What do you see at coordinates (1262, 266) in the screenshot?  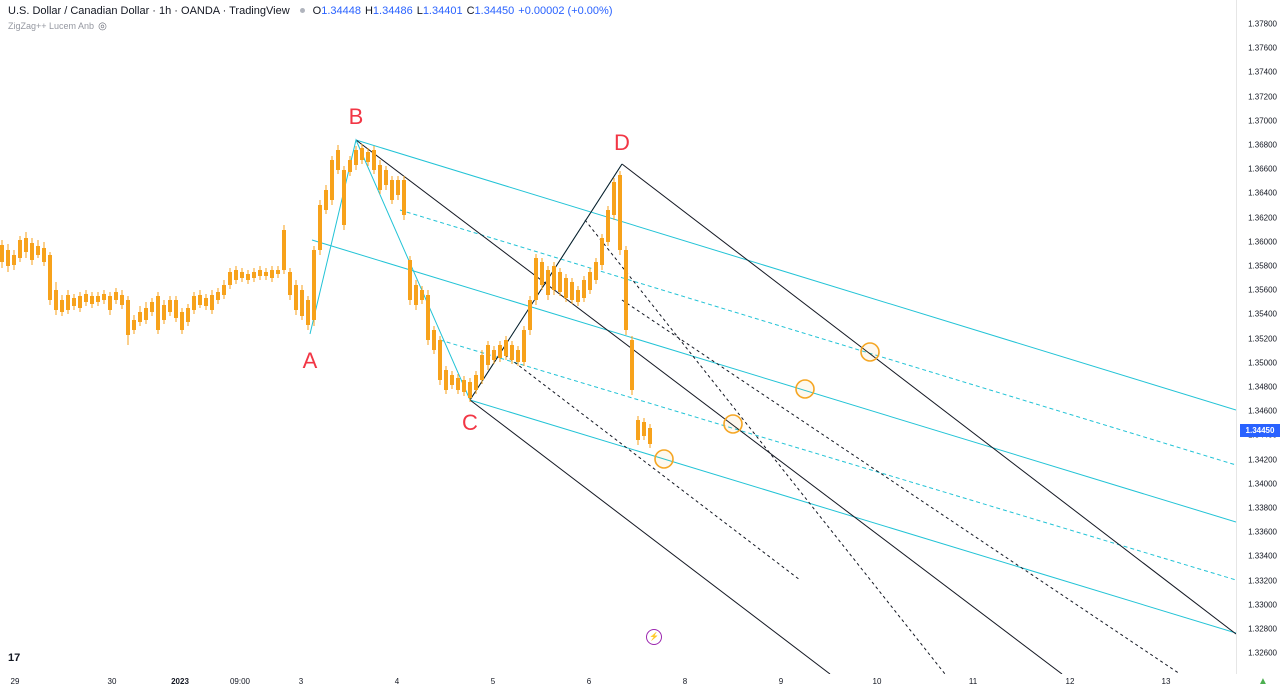 I see `price-tick-label: 1.35800` at bounding box center [1262, 266].